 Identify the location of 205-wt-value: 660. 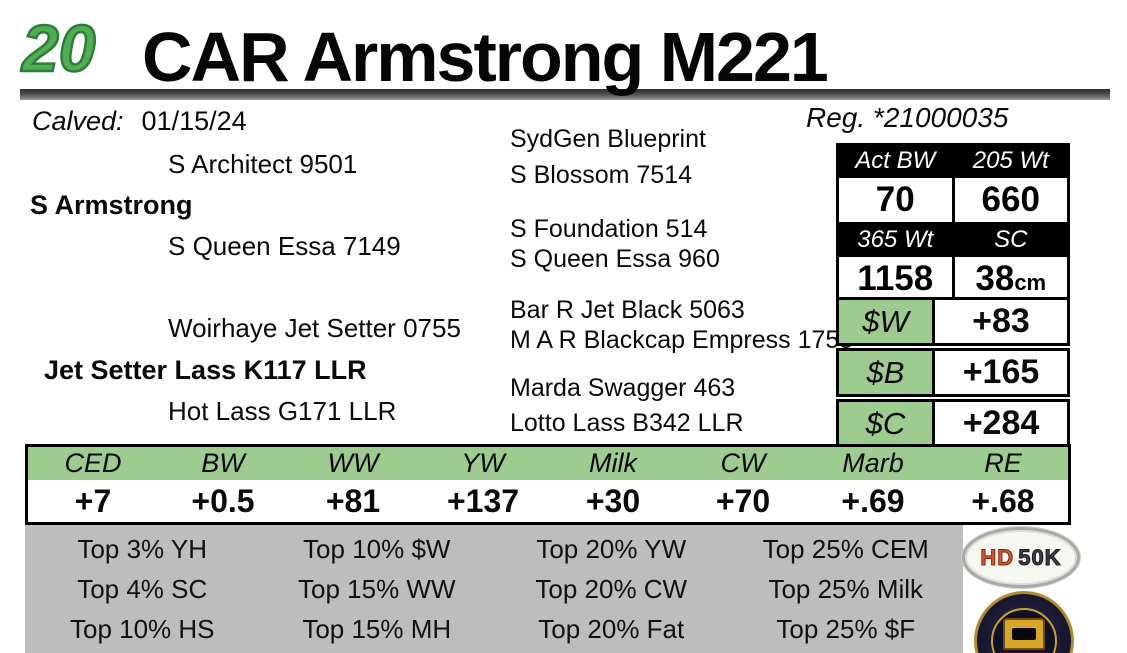
(1010, 200).